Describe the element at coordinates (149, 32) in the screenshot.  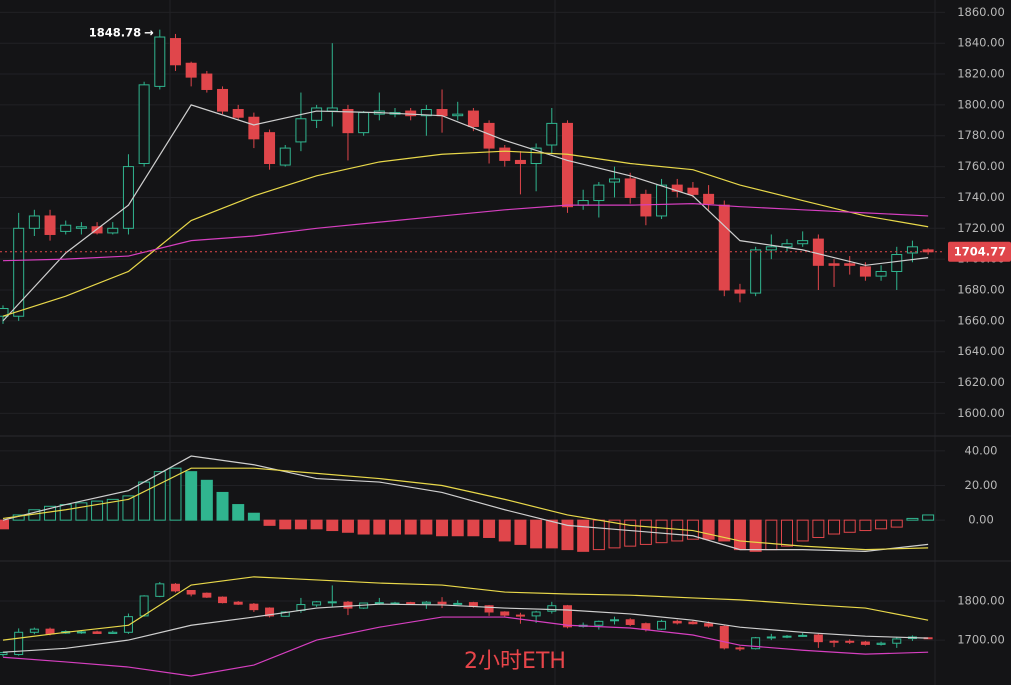
I see `max-price-arrow: →` at that location.